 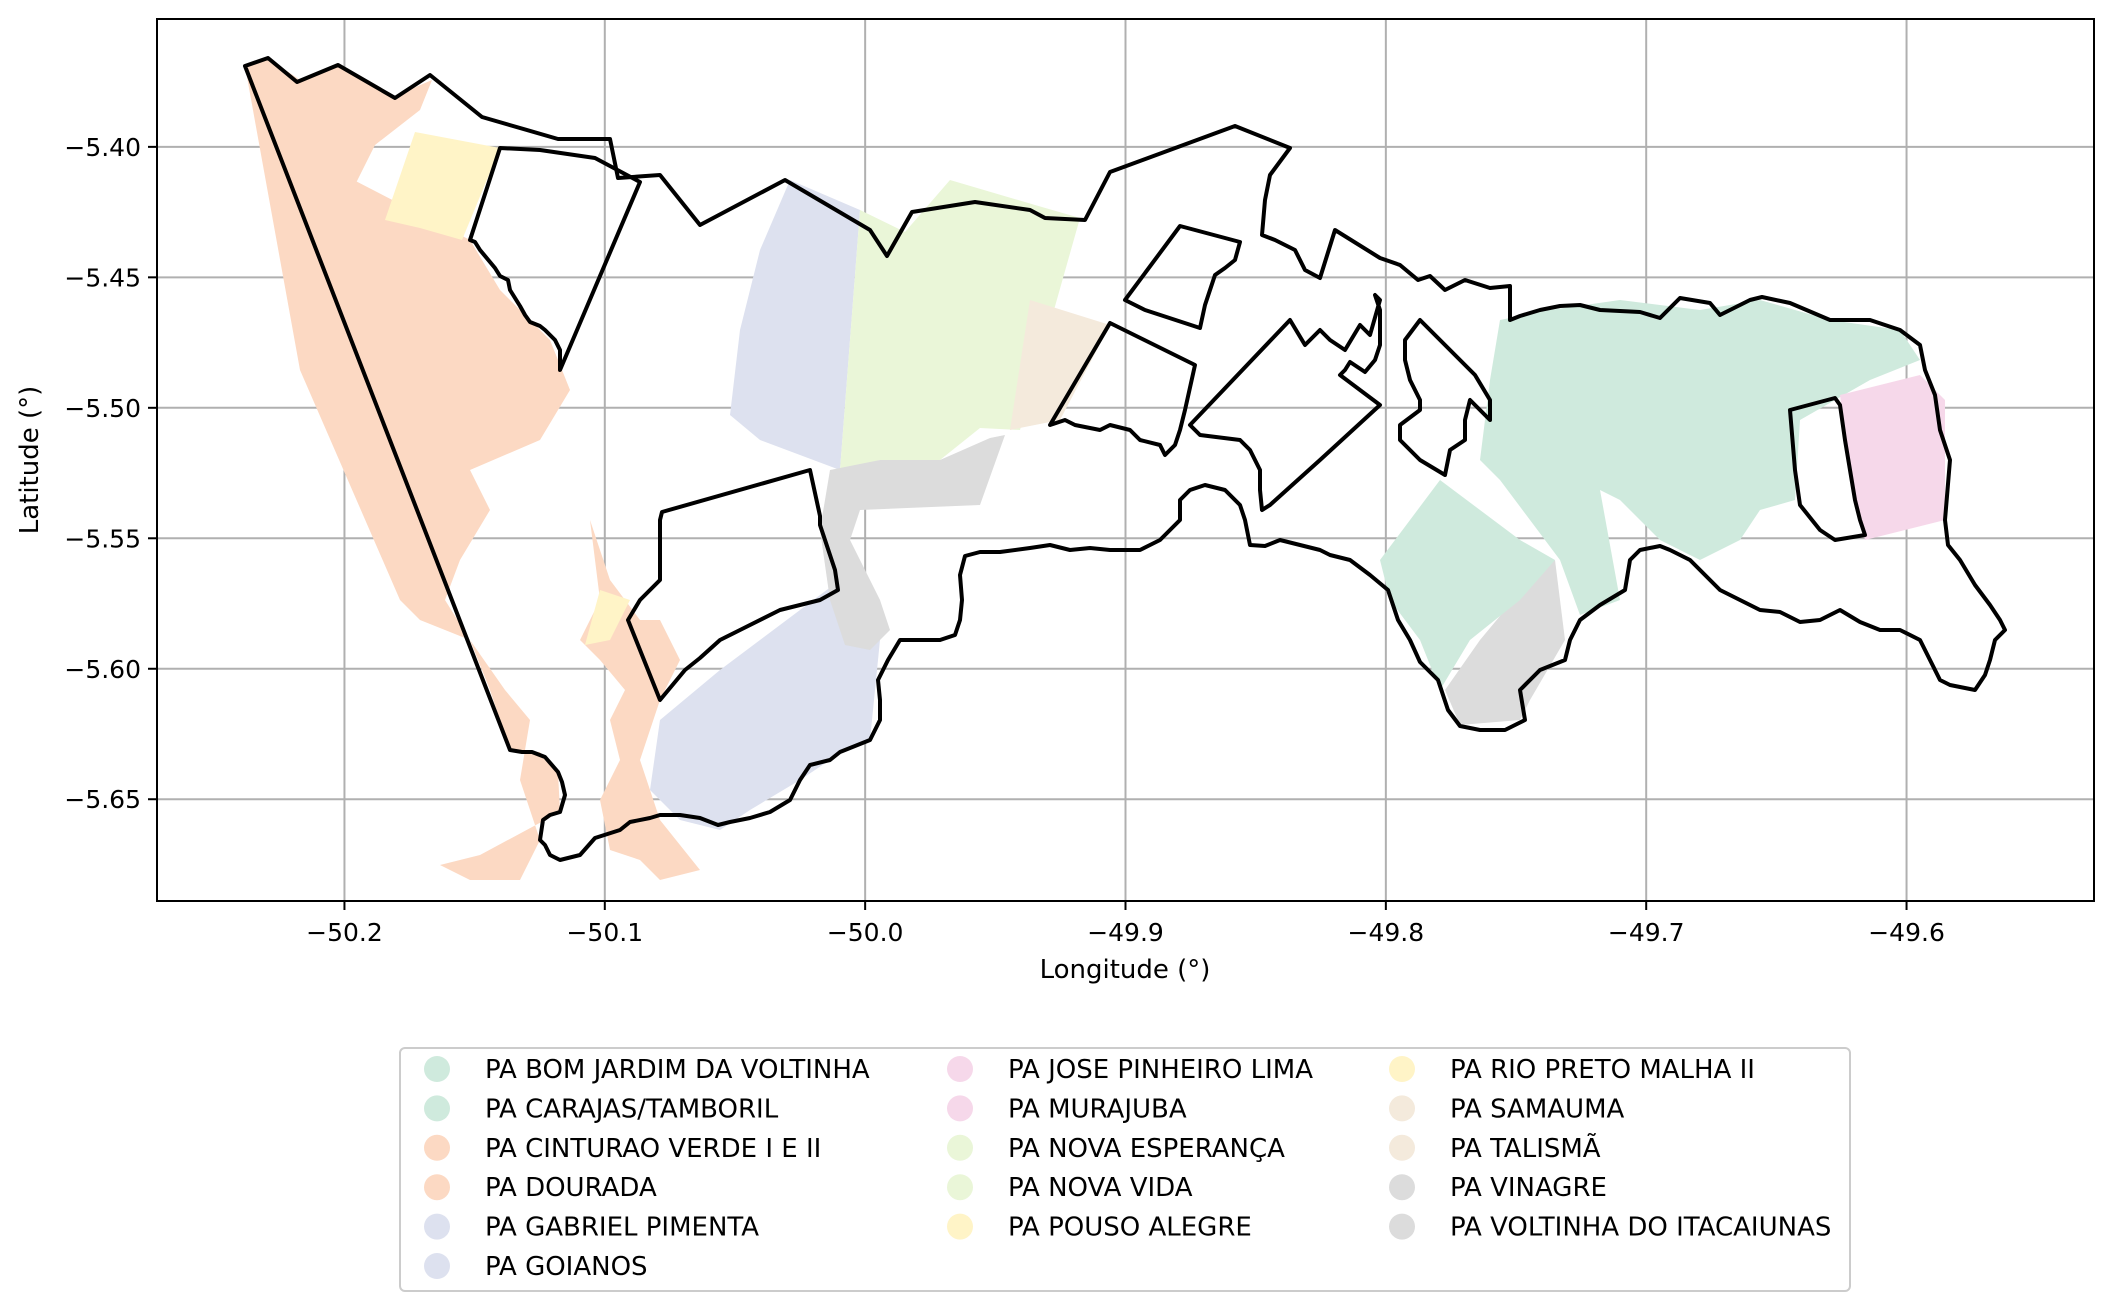 I want to click on y-tick-label: −5.65, so click(x=102, y=799).